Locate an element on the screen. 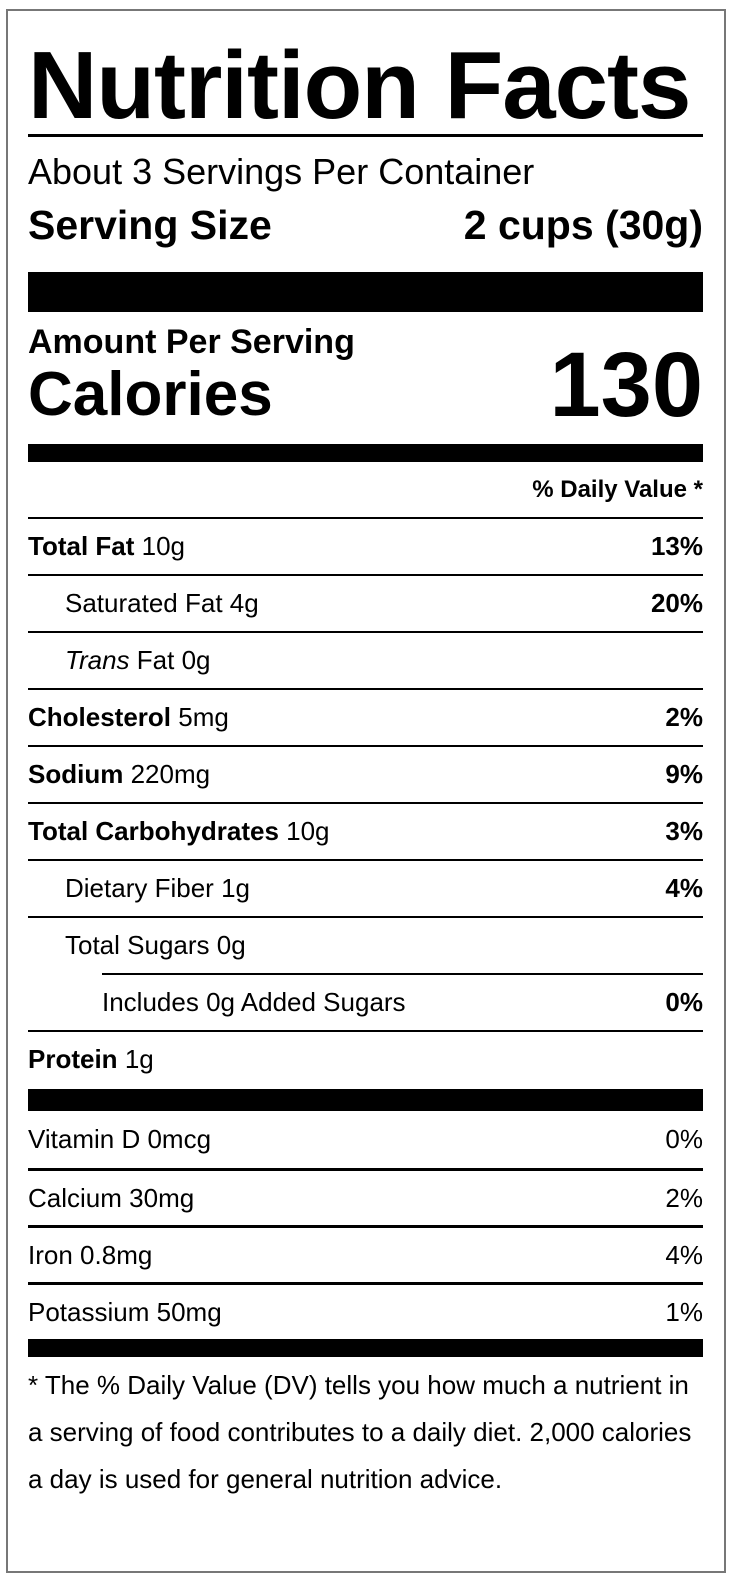 Image resolution: width=734 pixels, height=1582 pixels. nutrient-name: Cholesterol is located at coordinates (100, 717).